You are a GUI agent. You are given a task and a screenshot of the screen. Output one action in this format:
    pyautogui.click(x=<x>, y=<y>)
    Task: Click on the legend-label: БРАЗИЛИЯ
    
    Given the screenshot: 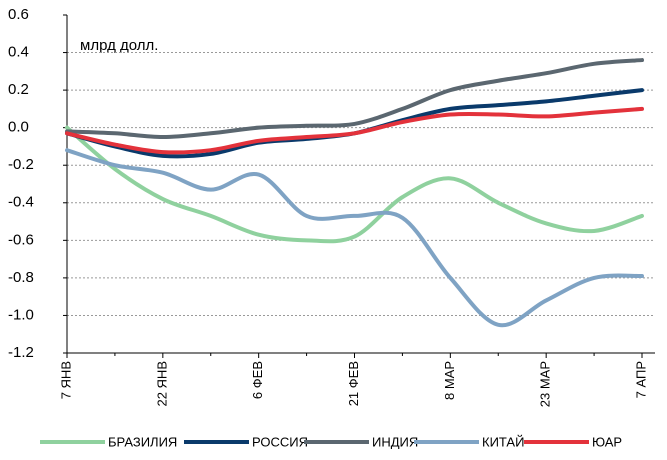 What is the action you would take?
    pyautogui.click(x=142, y=441)
    